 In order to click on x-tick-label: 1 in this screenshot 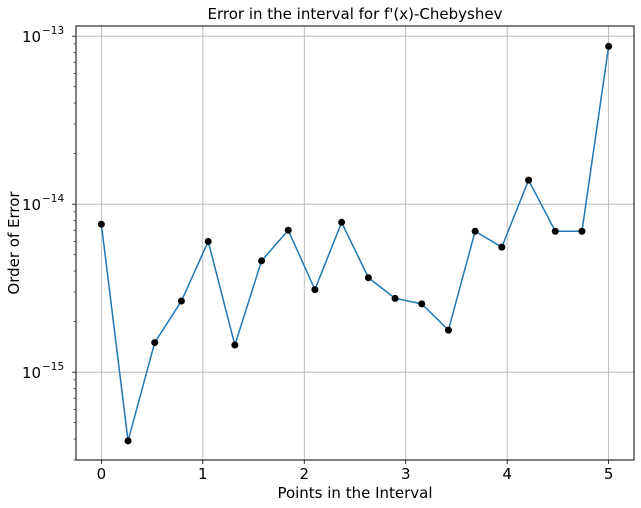, I will do `click(203, 474)`.